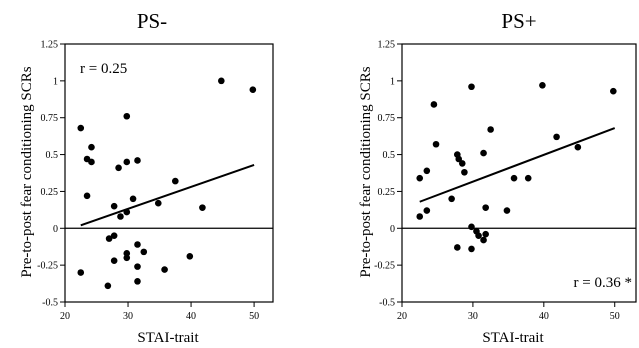 The image size is (639, 348). Describe the element at coordinates (103, 69) in the screenshot. I see `correlation-annotation: r = 0.25` at that location.